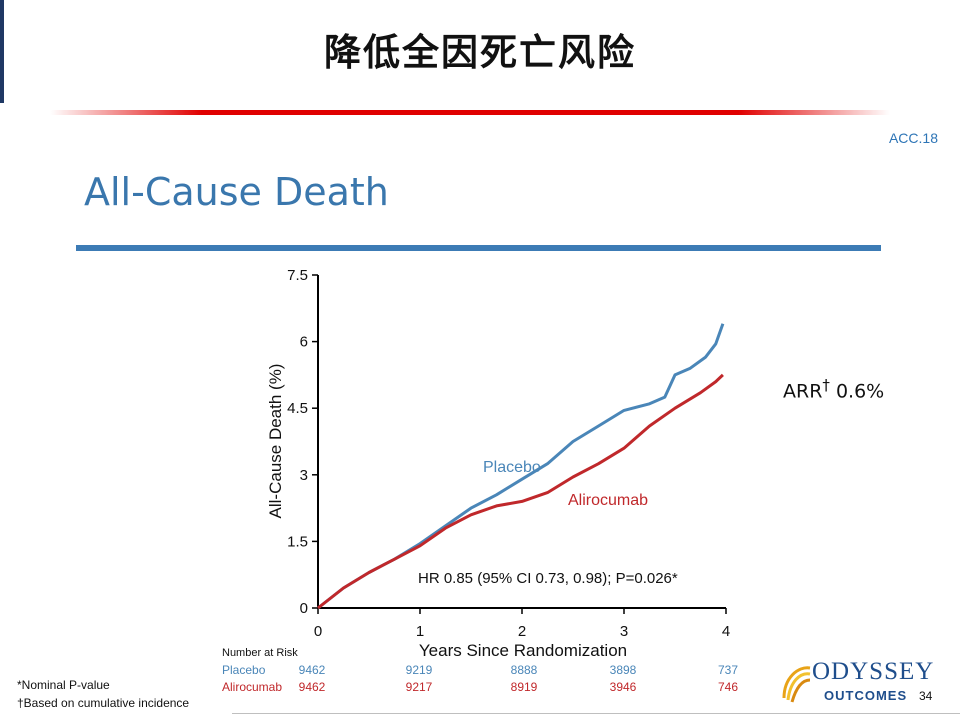 The height and width of the screenshot is (720, 960). What do you see at coordinates (470, 112) in the screenshot?
I see `title-divider` at bounding box center [470, 112].